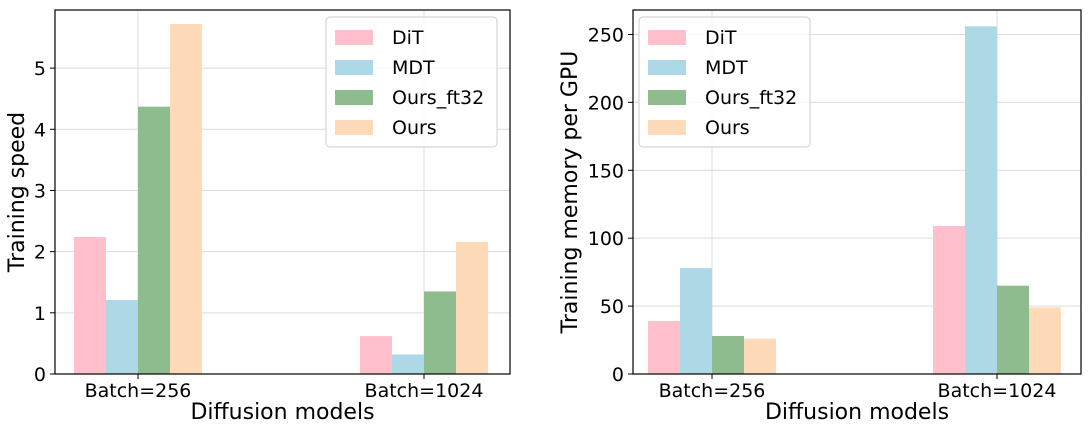  What do you see at coordinates (570, 193) in the screenshot?
I see `y-axis-label: Training memory per GPU` at bounding box center [570, 193].